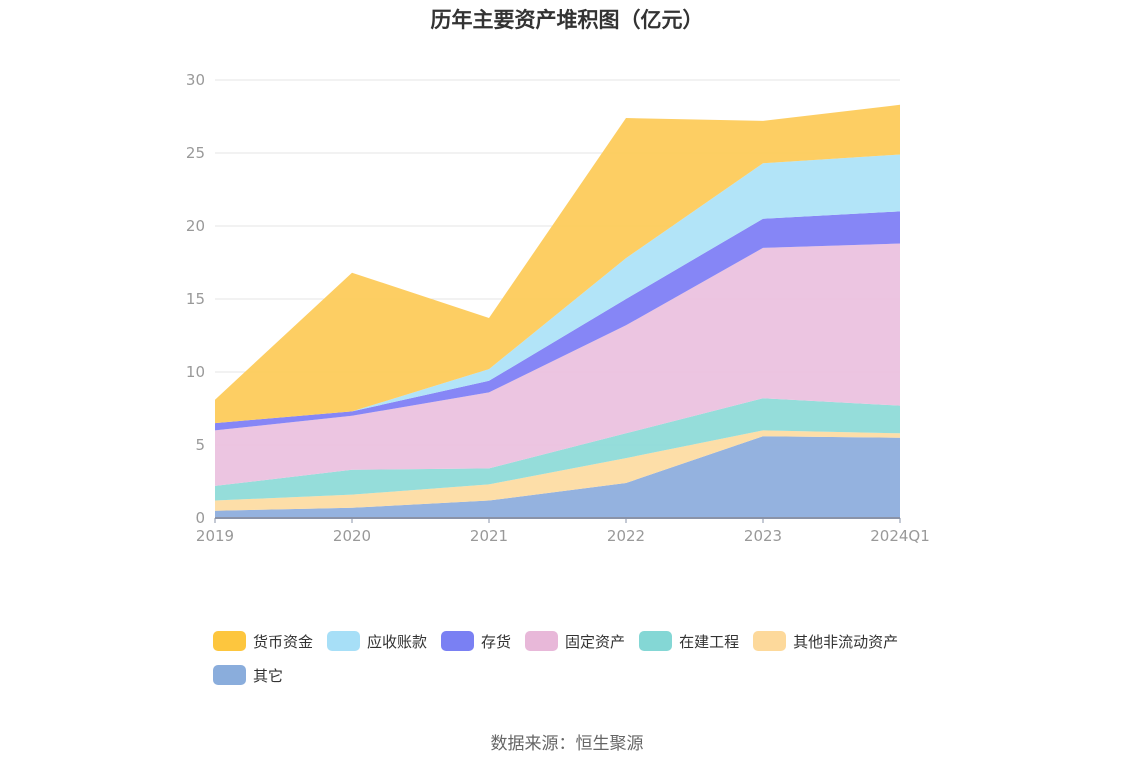 This screenshot has width=1134, height=766. I want to click on legend-item: 其它, so click(248, 675).